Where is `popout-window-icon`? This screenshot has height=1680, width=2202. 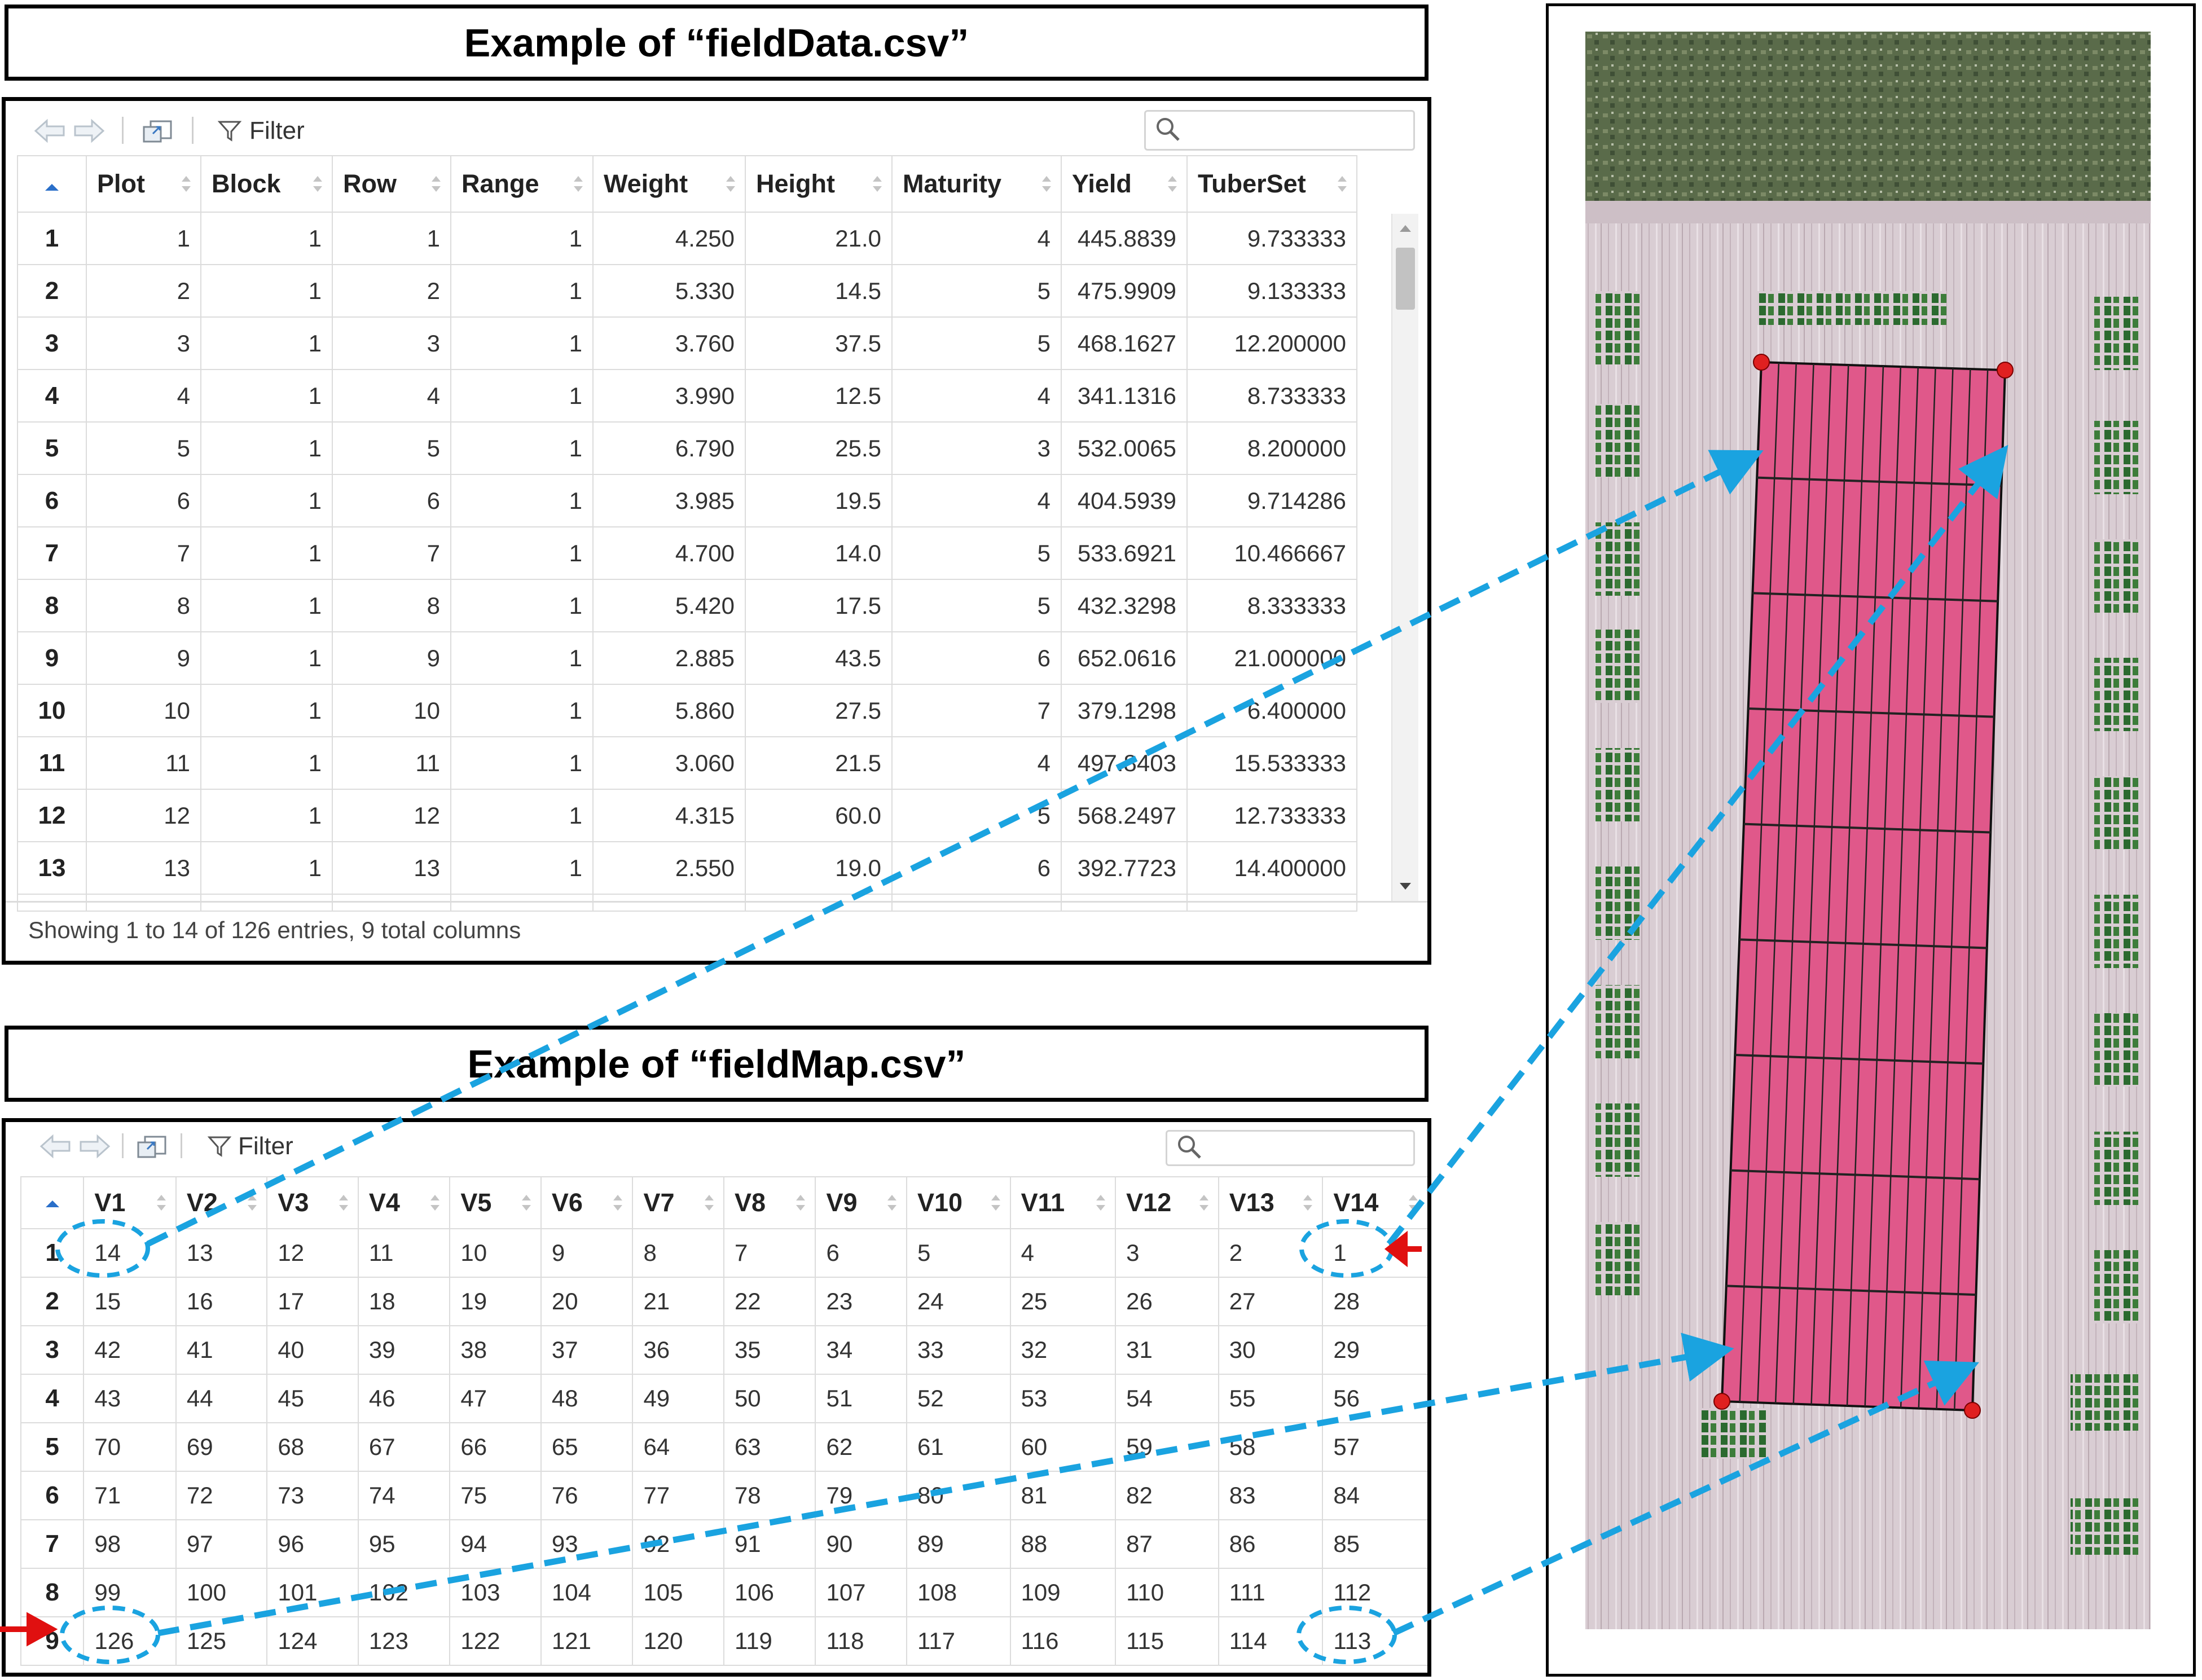 popout-window-icon is located at coordinates (152, 1146).